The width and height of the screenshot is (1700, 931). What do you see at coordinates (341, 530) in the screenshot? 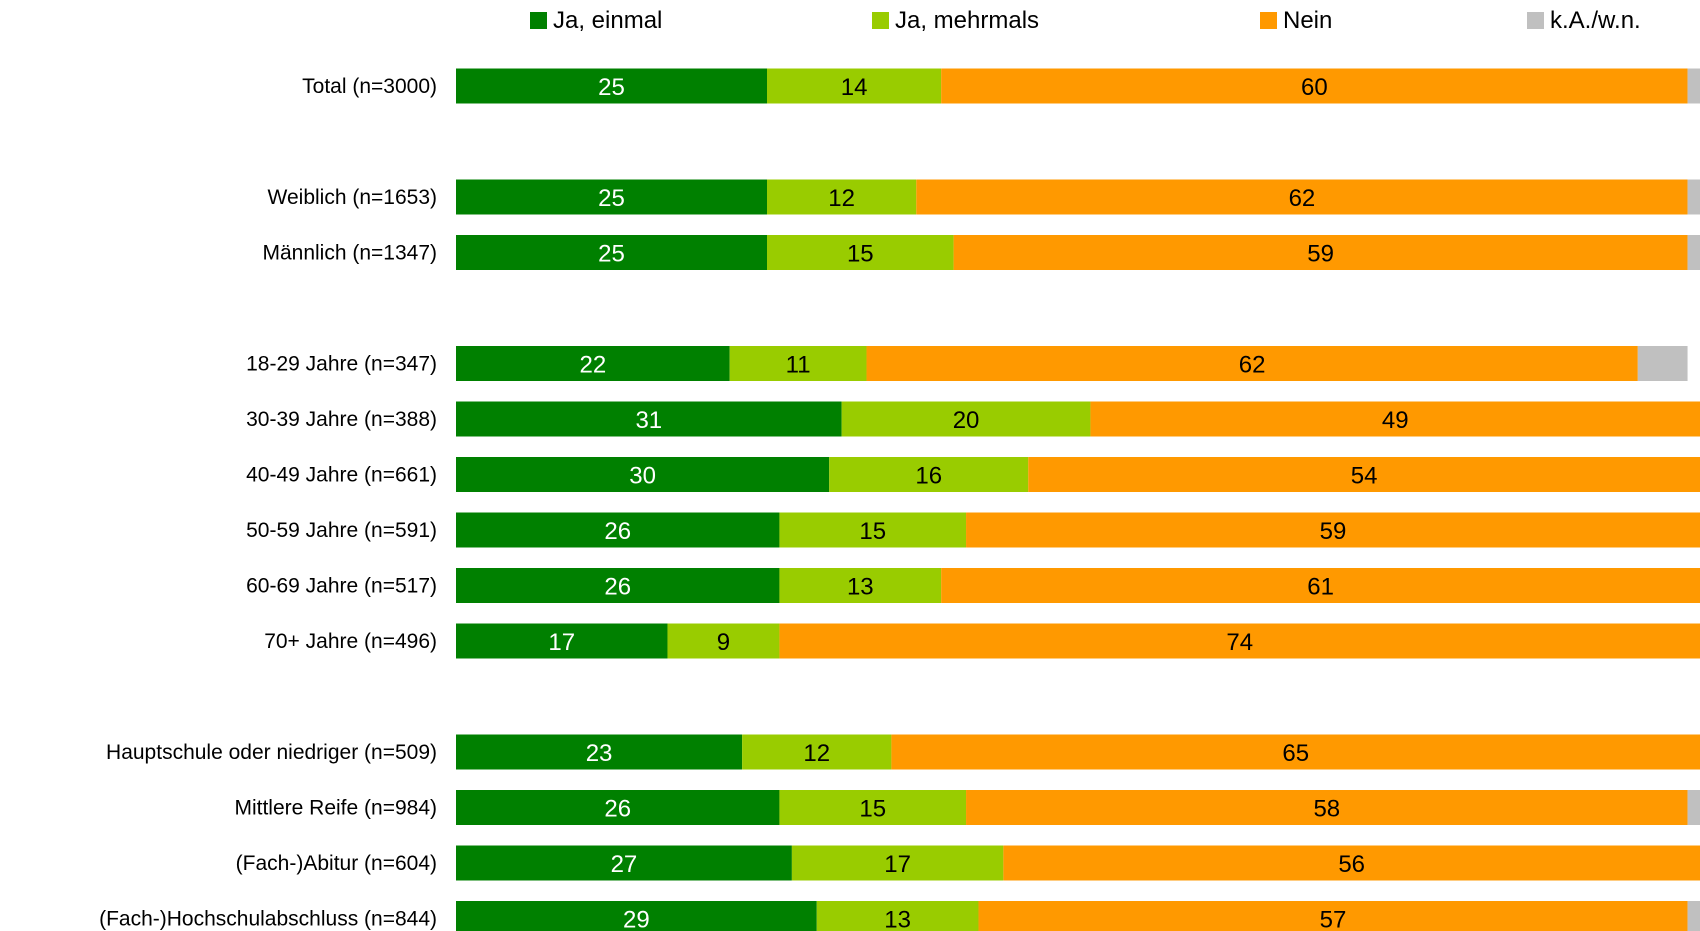
I see `category-label: 50-59 Jahre (n=591)` at bounding box center [341, 530].